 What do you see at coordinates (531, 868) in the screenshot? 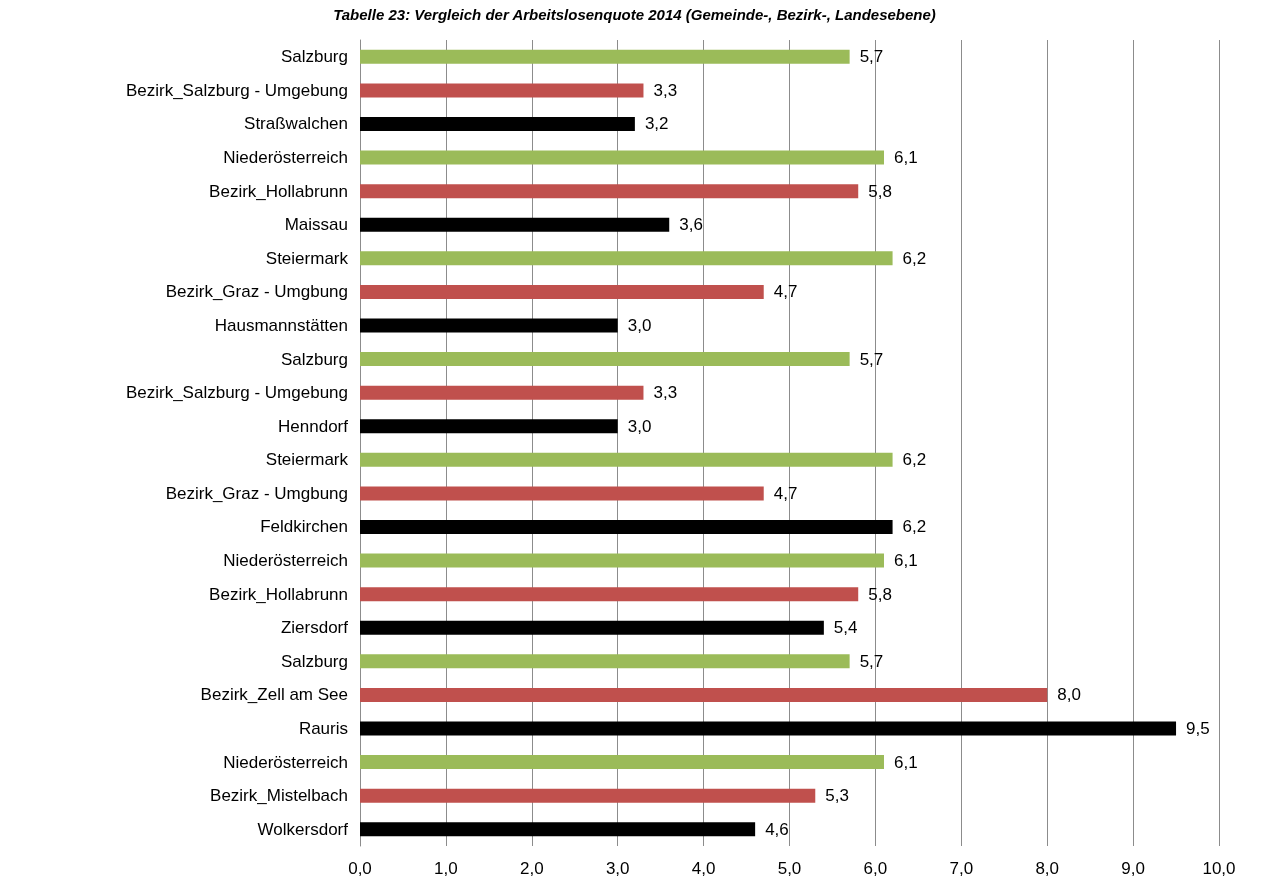
I see `x-tick-label: 2,0` at bounding box center [531, 868].